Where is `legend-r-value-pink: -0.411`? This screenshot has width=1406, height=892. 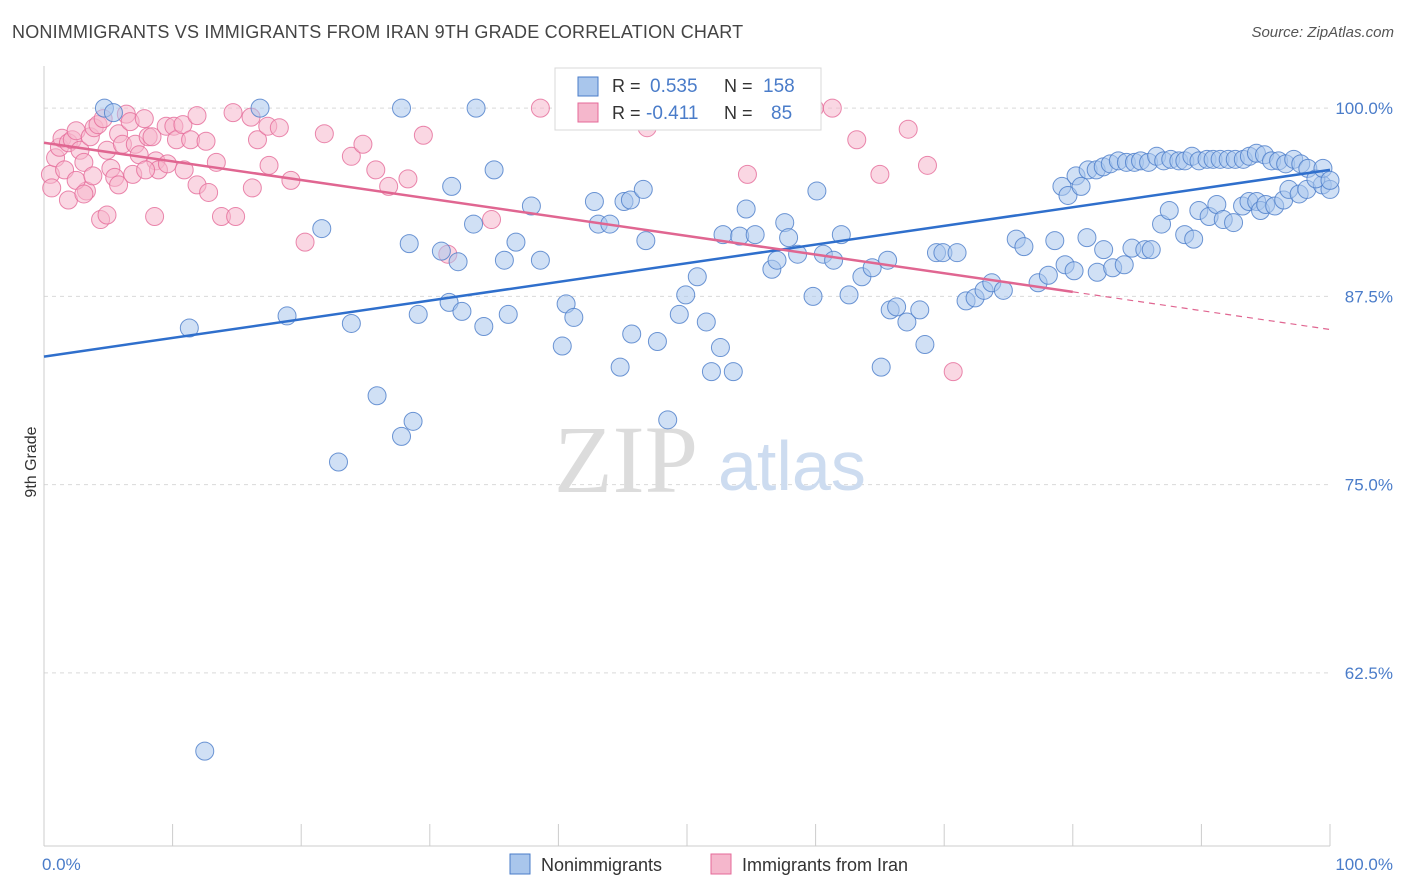
legend-r-value-pink: -0.411 is located at coordinates (672, 113).